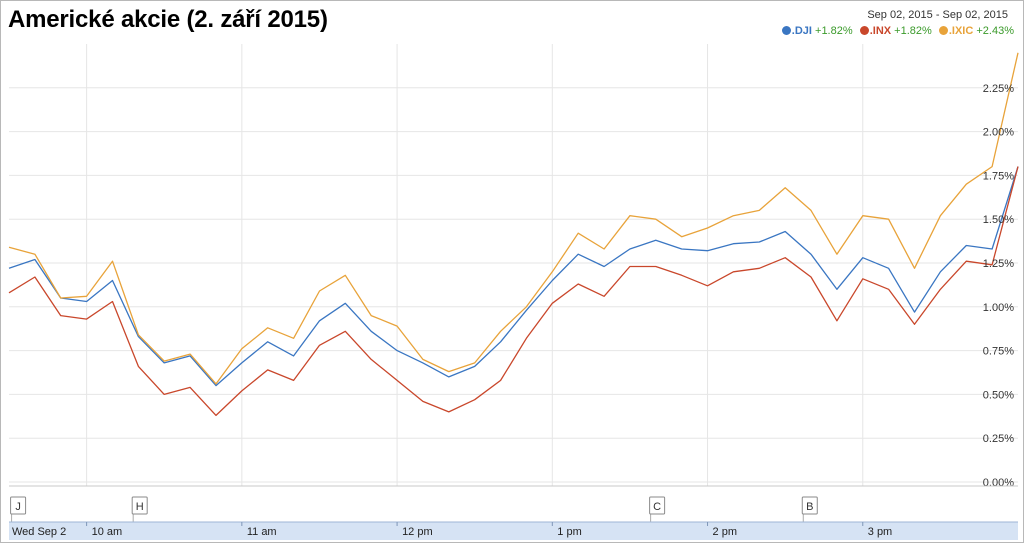 This screenshot has width=1024, height=543. Describe the element at coordinates (168, 19) in the screenshot. I see `page-title: Americké akcie (2. září 2015)` at that location.